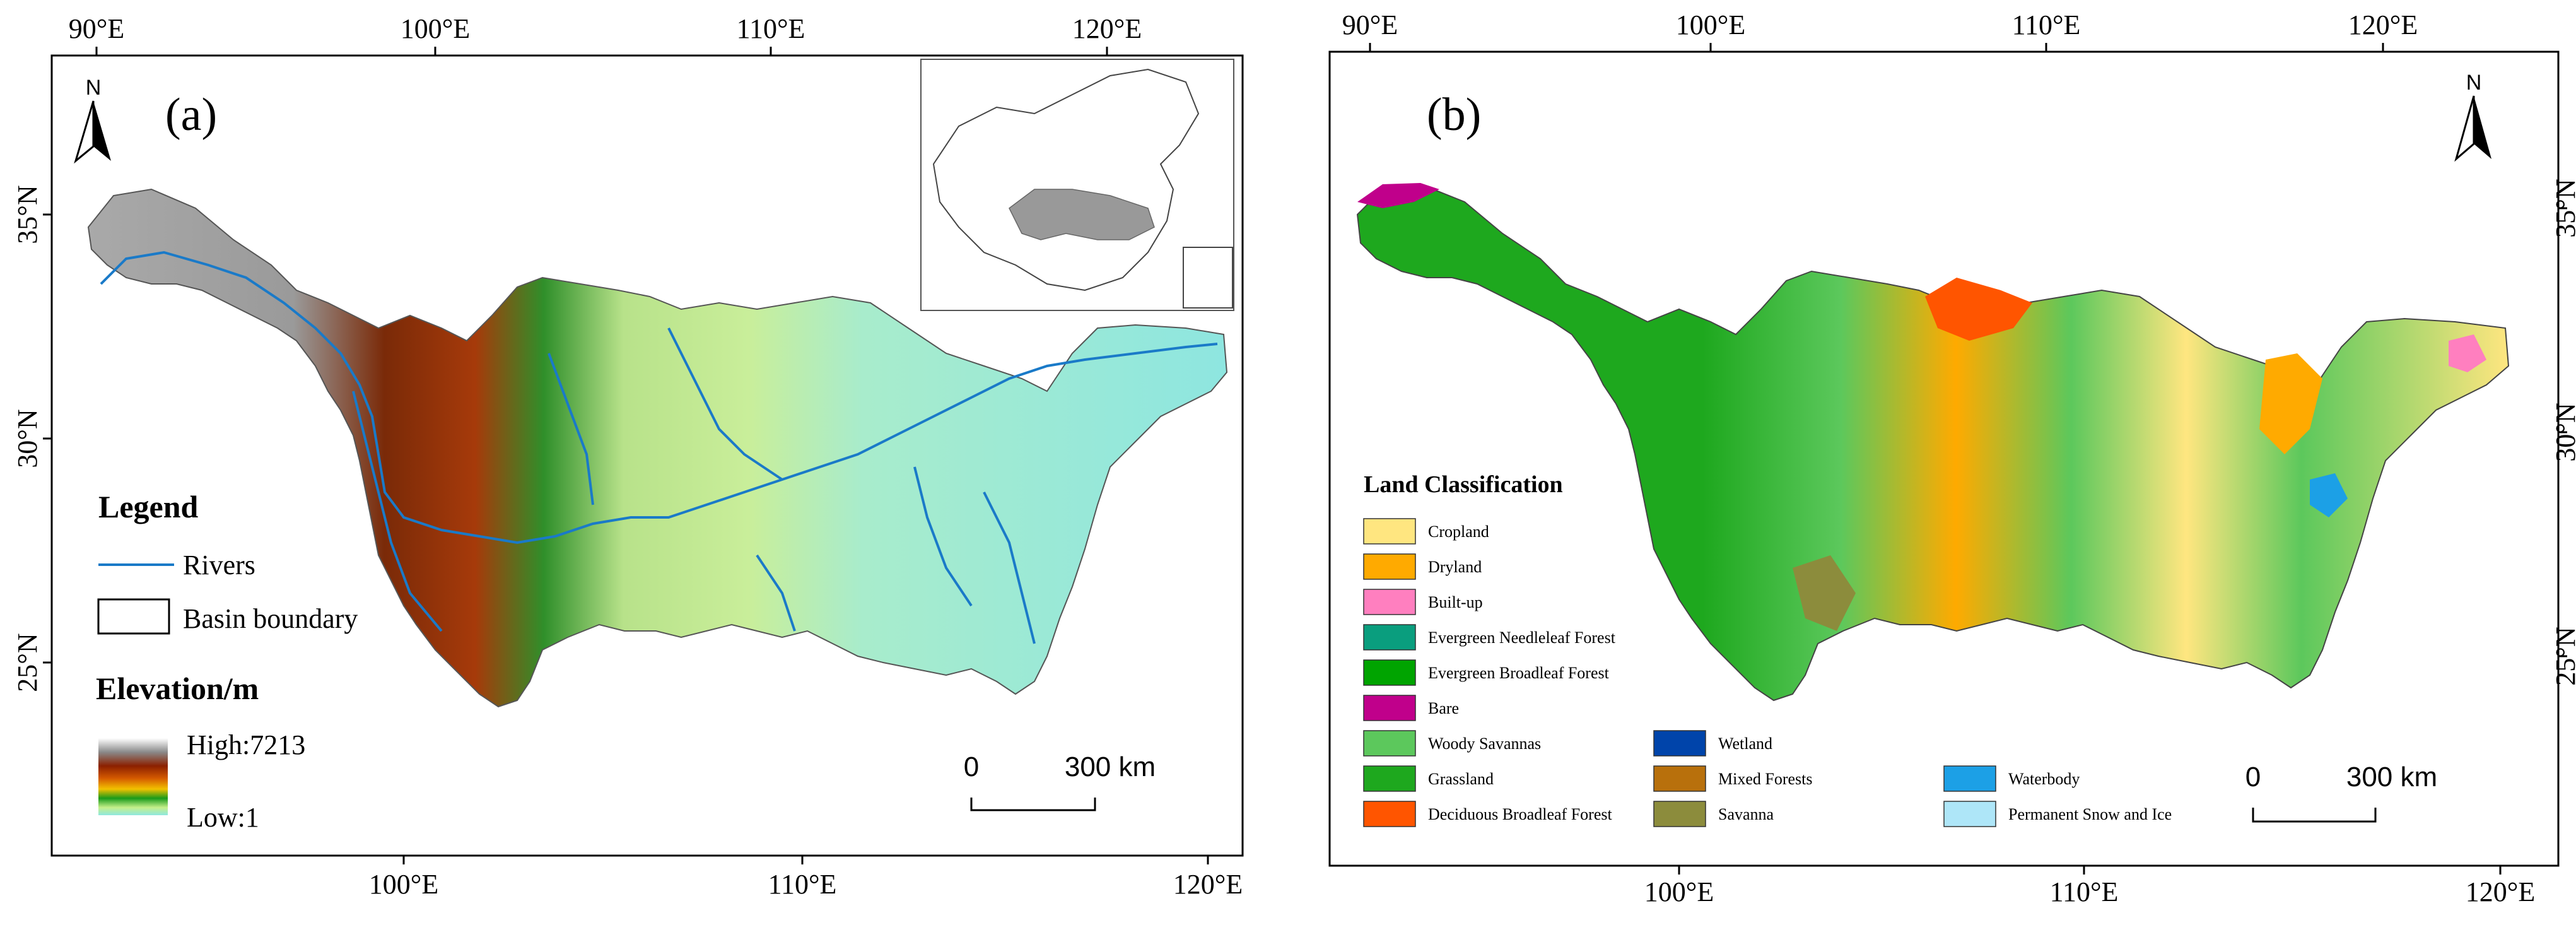 This screenshot has width=2576, height=925. I want to click on legend-class-label: Evergreen Broadleaf Forest, so click(1519, 673).